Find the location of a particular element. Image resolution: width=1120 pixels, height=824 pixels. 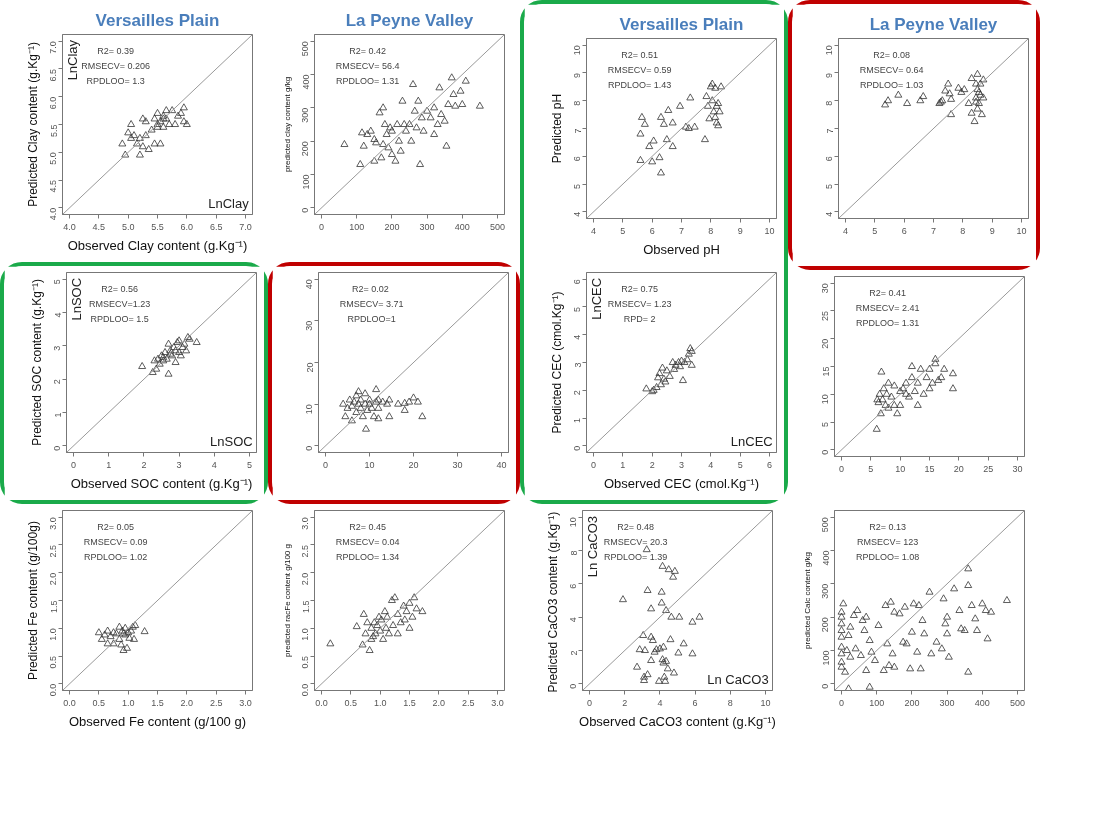

annotation: RMSECV= 56.4 is located at coordinates (367, 66).